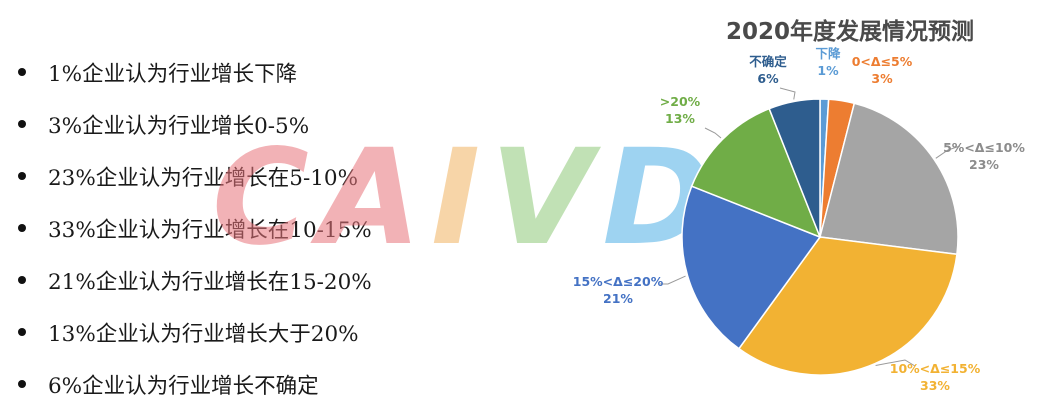  I want to click on bullet-item: 1%企业认为行业增长下降, so click(231, 72).